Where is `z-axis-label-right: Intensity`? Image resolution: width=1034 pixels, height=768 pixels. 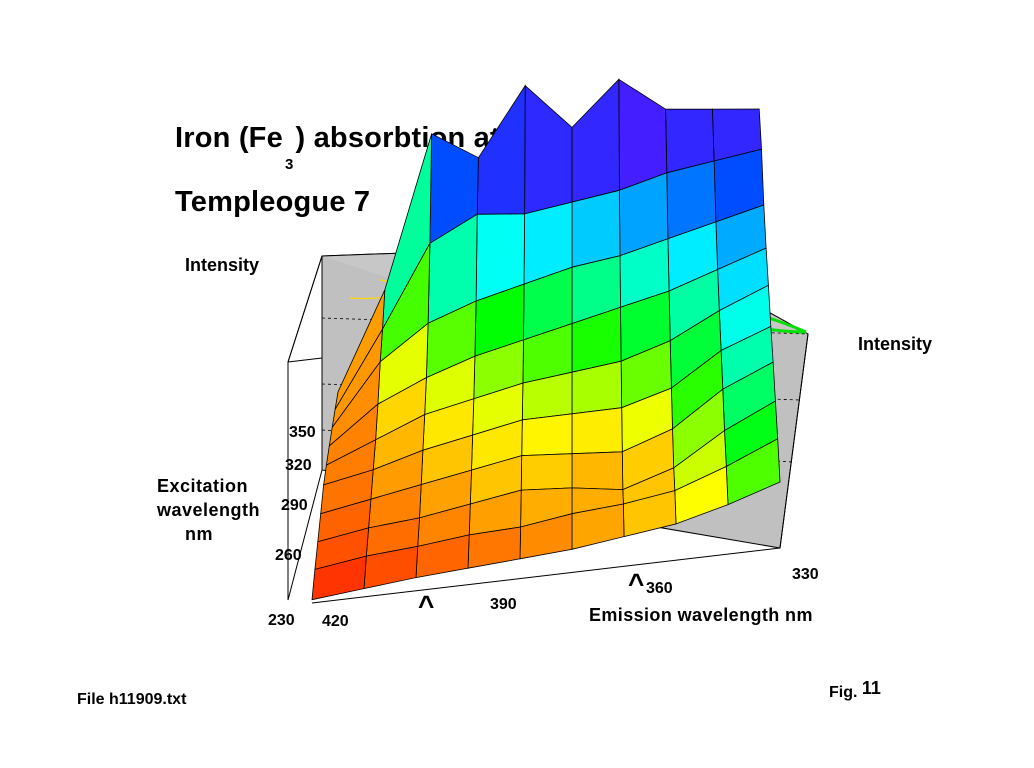 z-axis-label-right: Intensity is located at coordinates (895, 344).